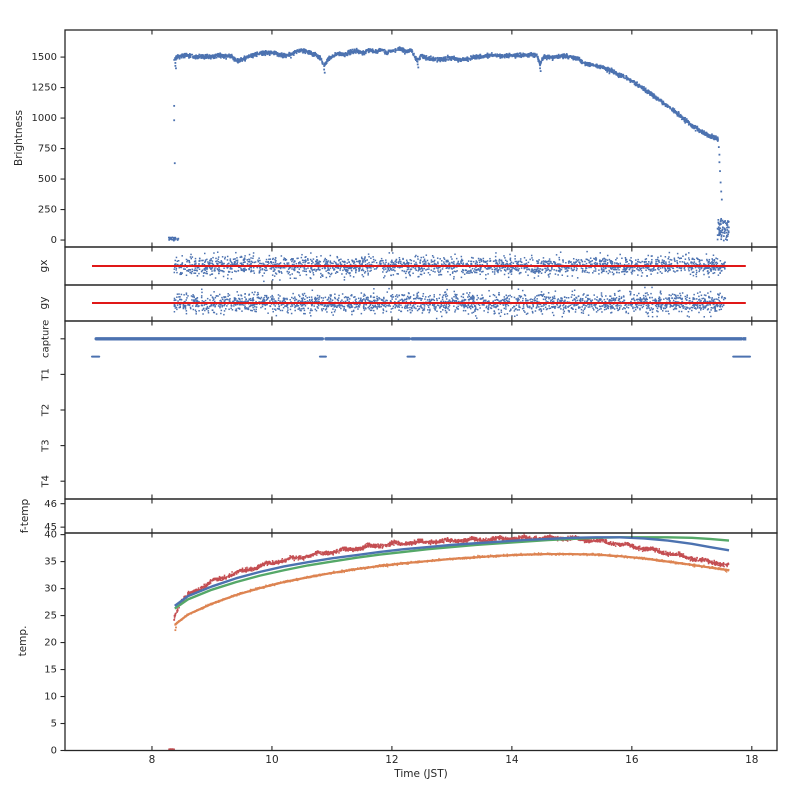 This screenshot has height=798, width=789. Describe the element at coordinates (44, 266) in the screenshot. I see `ylabel-gx: gx` at that location.